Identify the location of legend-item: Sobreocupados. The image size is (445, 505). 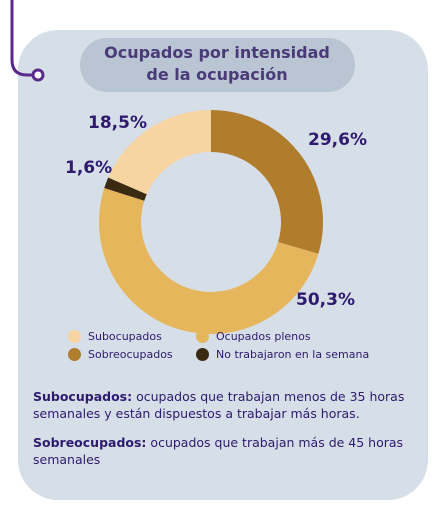
(120, 354).